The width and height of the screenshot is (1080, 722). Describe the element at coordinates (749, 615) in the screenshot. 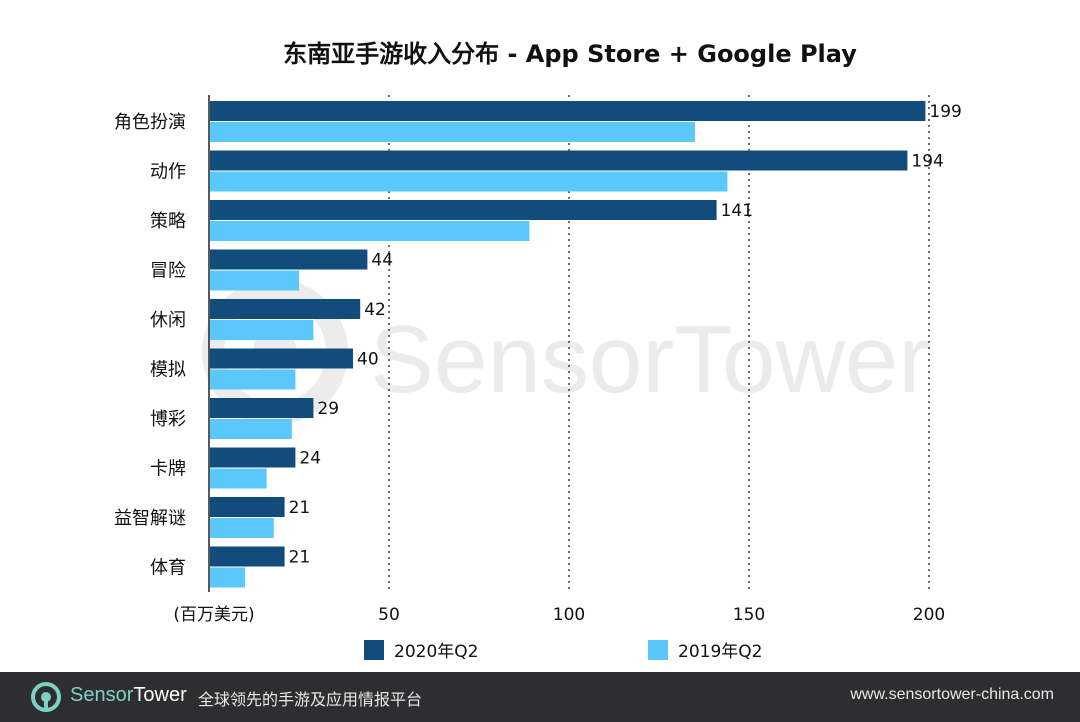

I see `x-tick-label: 150` at that location.